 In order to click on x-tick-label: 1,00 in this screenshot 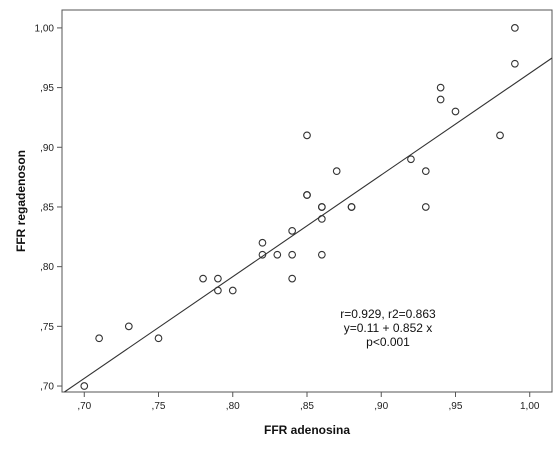, I will do `click(530, 406)`.